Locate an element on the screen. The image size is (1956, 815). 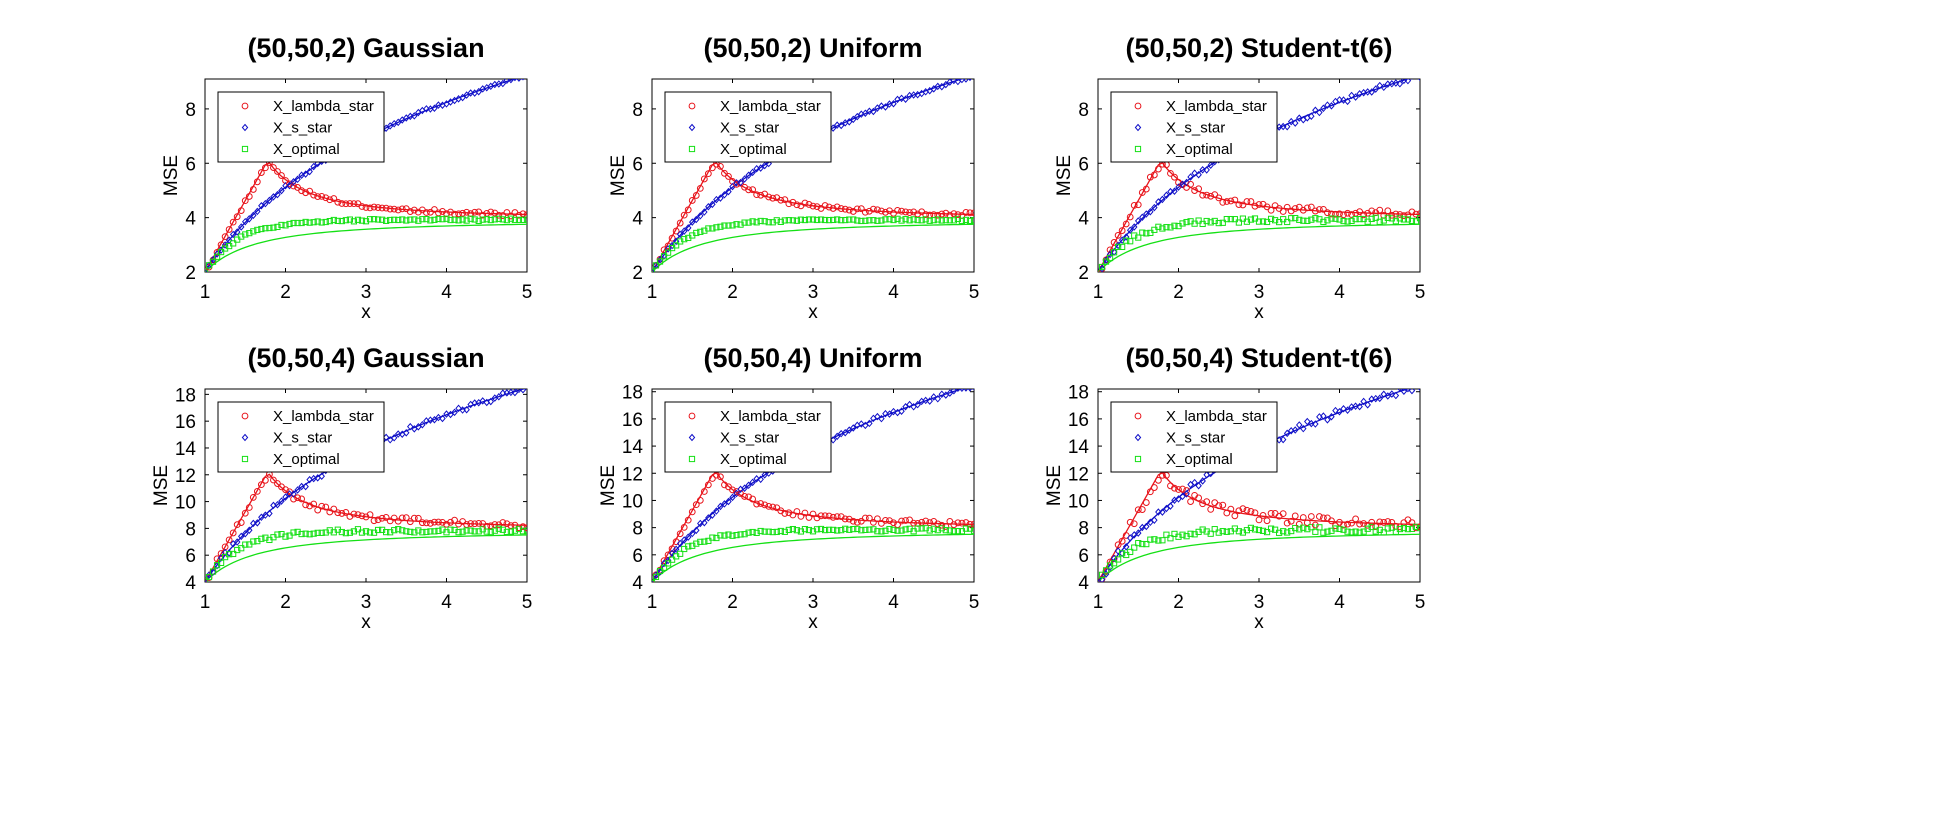
x-tick-label: 2 is located at coordinates (1178, 292).